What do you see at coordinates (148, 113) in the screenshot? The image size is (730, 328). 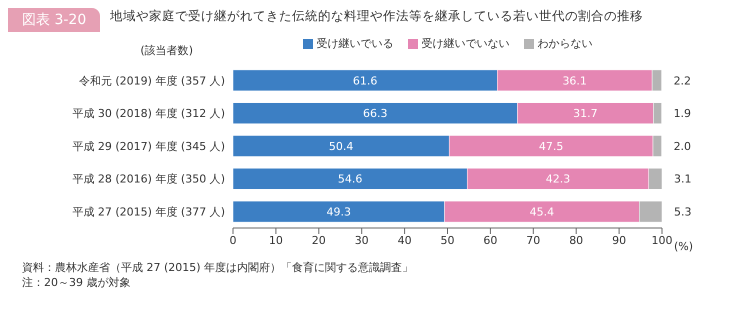 I see `y-tick-label: 平成 30 (2018) 年度 (312 人)` at bounding box center [148, 113].